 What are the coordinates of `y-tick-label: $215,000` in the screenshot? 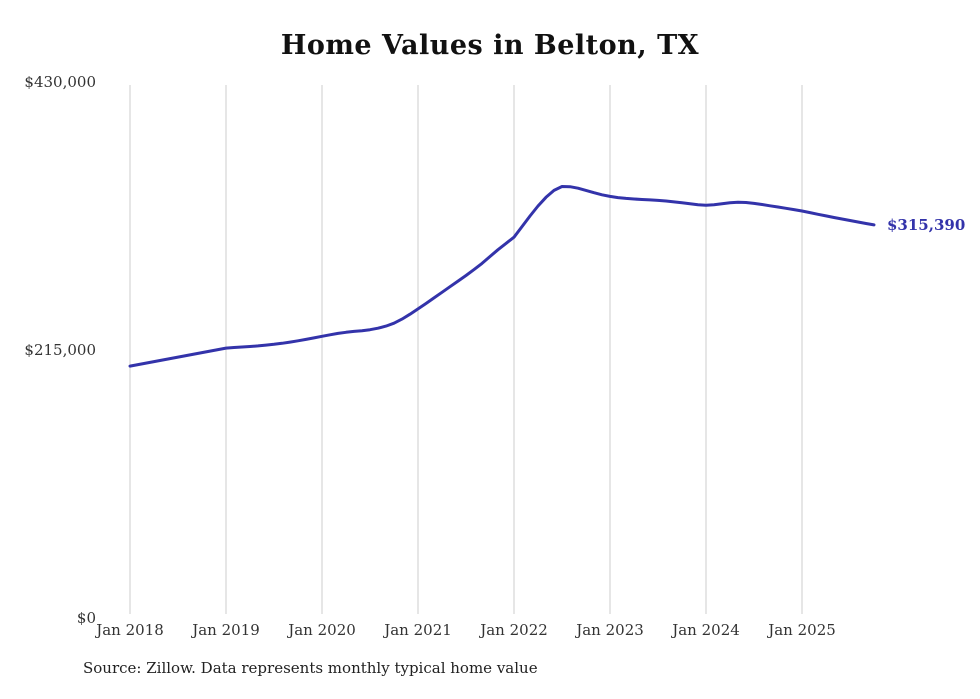 It's located at (60, 350).